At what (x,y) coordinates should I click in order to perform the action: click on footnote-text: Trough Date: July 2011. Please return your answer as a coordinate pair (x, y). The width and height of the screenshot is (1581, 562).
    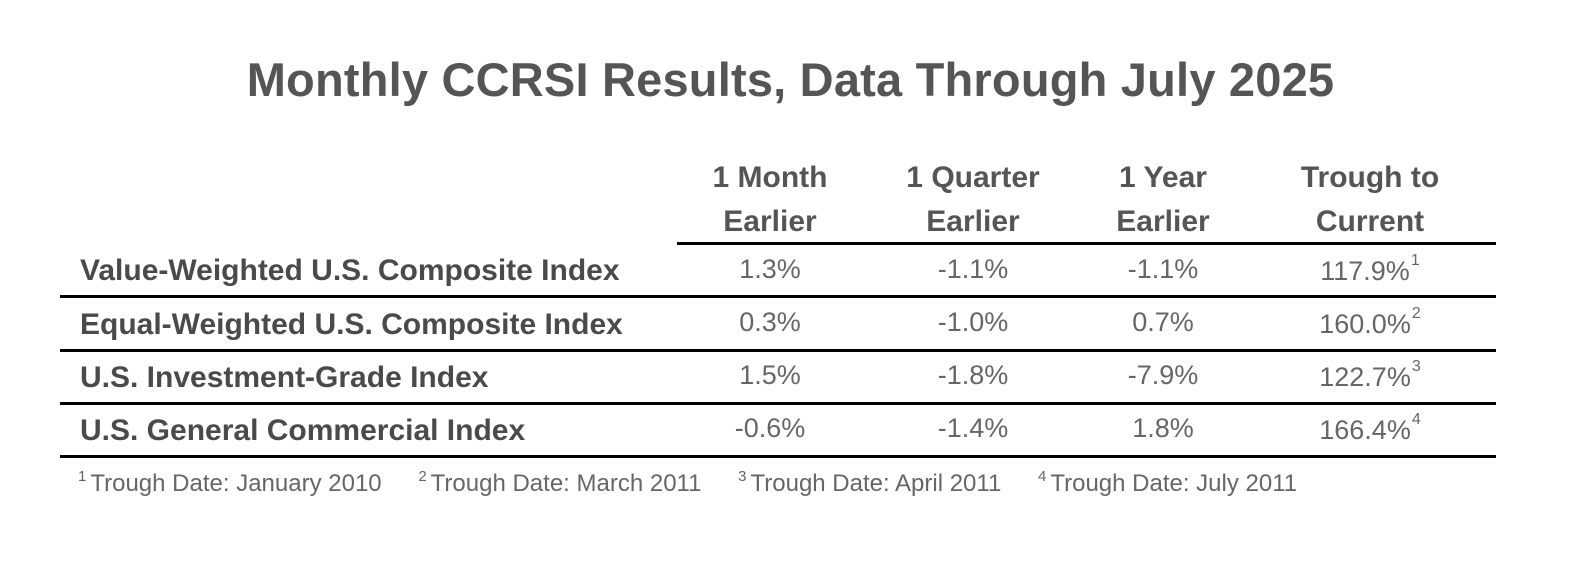
    Looking at the image, I should click on (1174, 483).